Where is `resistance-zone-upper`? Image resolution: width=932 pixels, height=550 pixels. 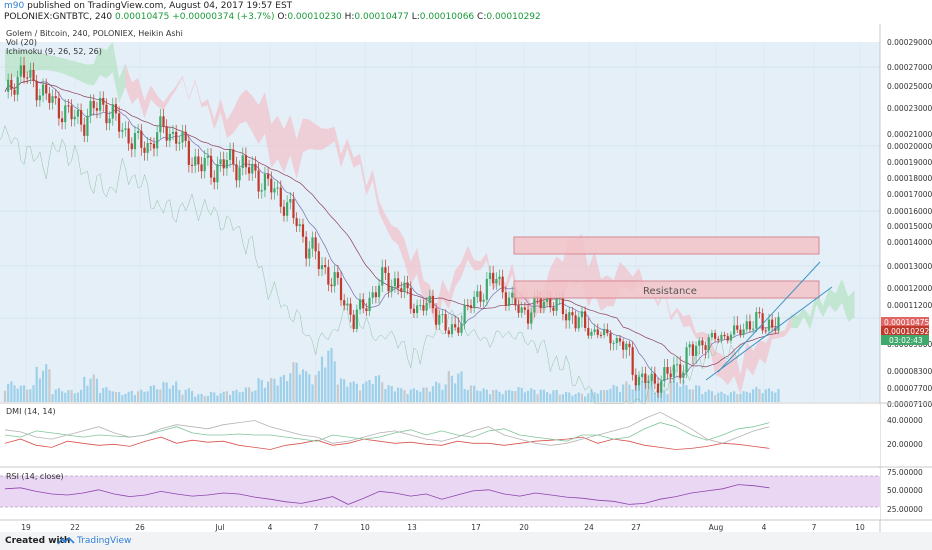 resistance-zone-upper is located at coordinates (666, 245).